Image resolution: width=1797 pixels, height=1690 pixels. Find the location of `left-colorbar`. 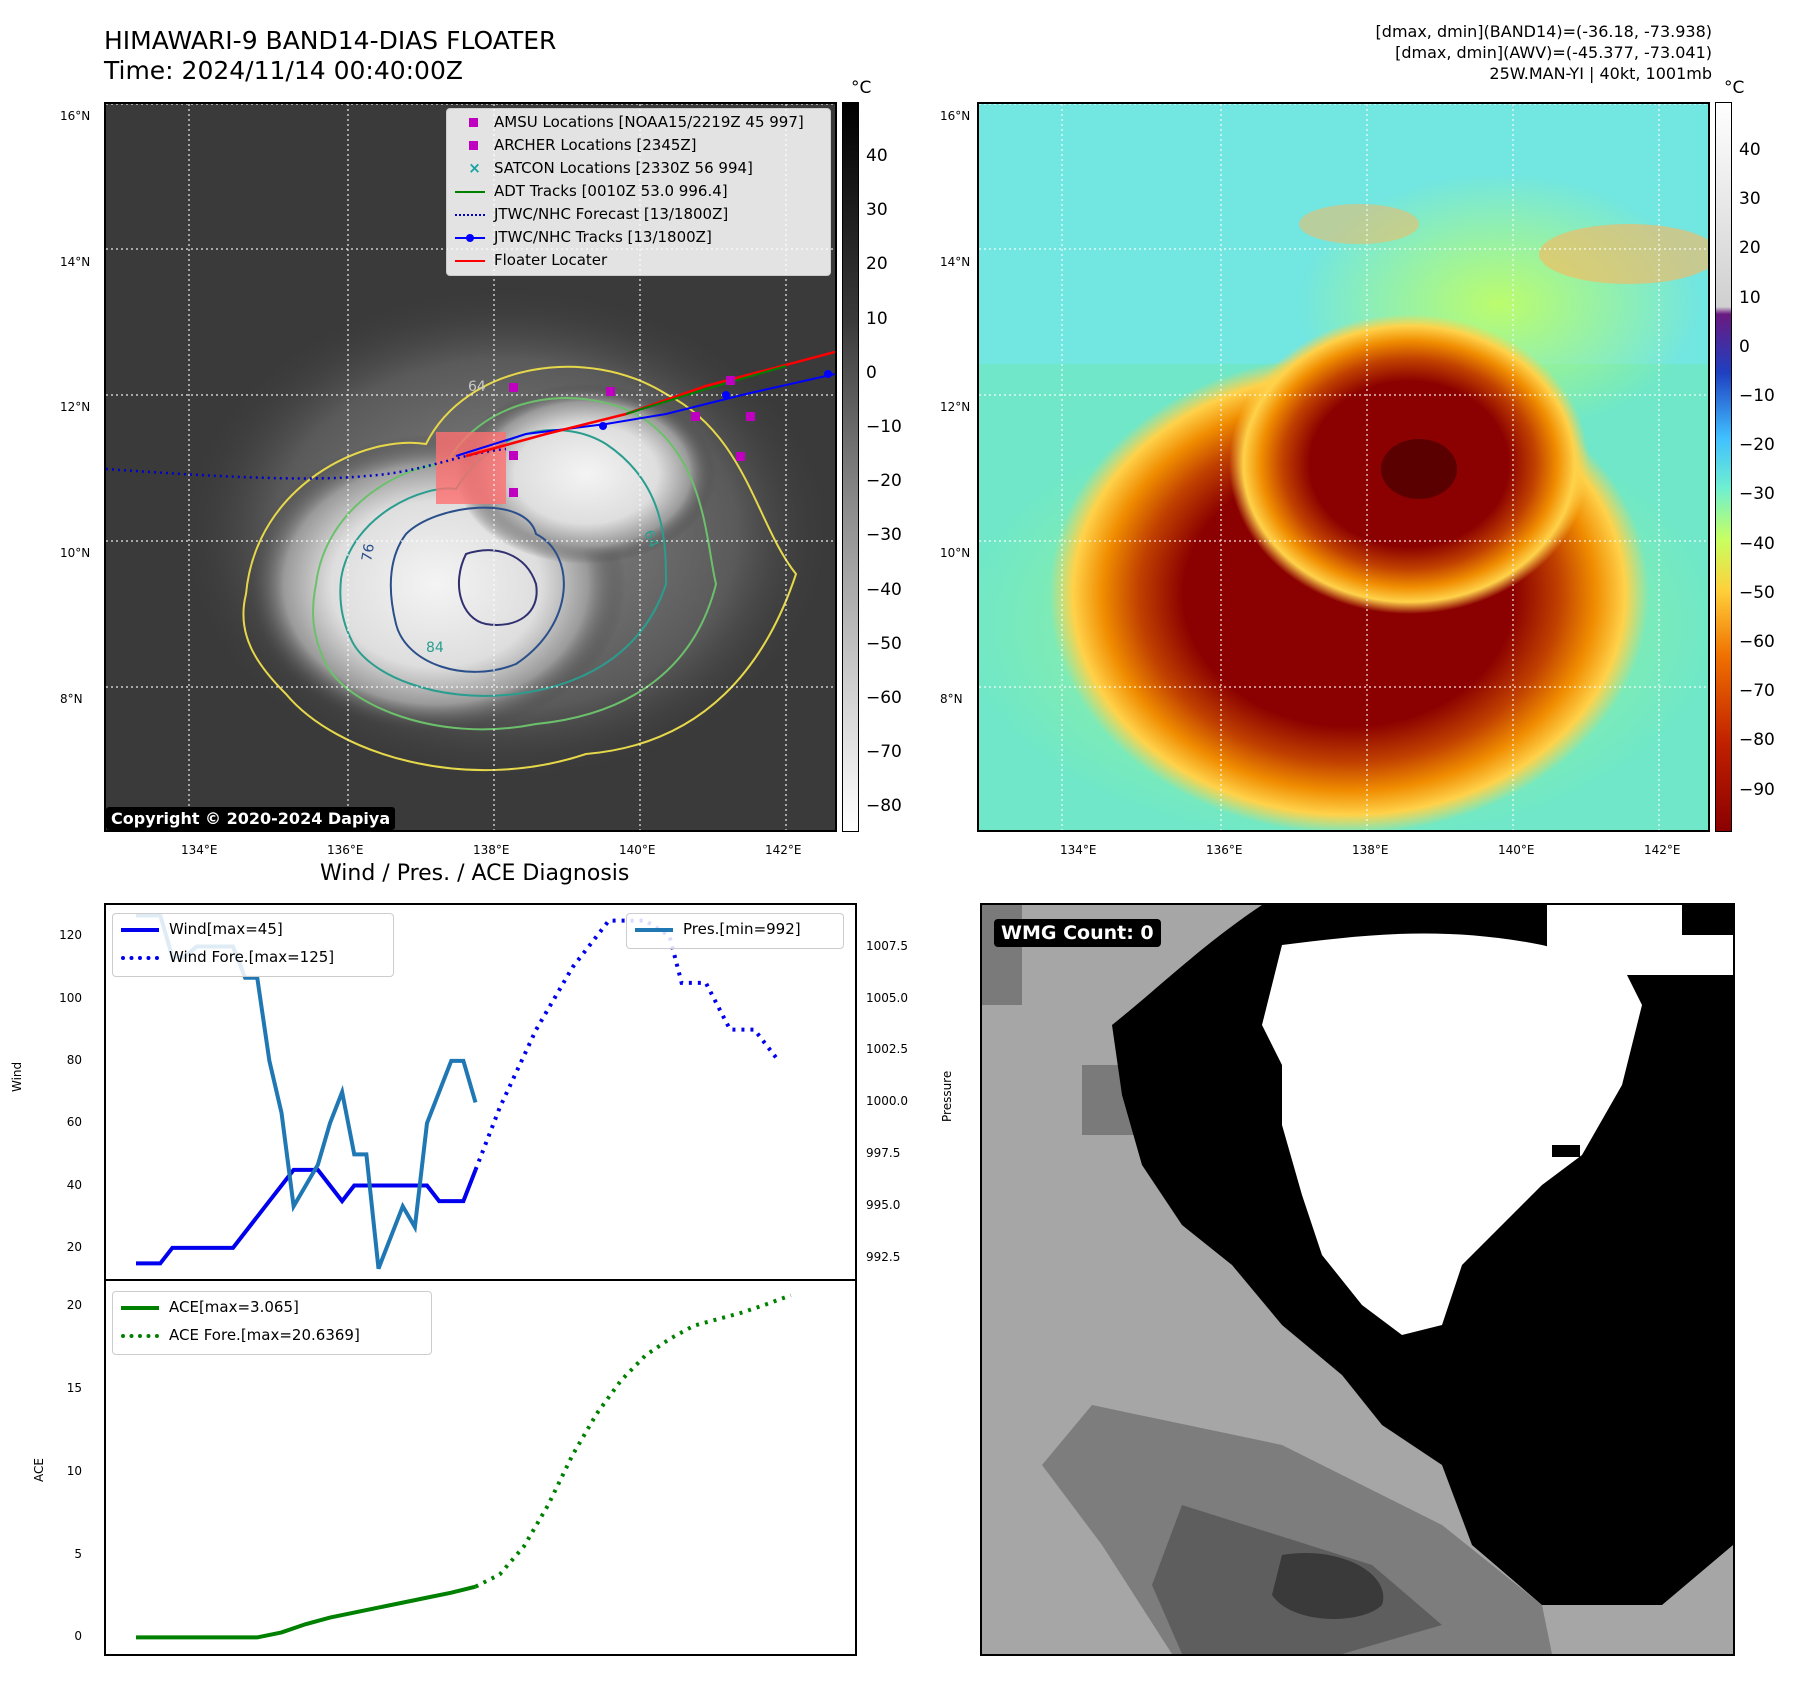

left-colorbar is located at coordinates (850, 467).